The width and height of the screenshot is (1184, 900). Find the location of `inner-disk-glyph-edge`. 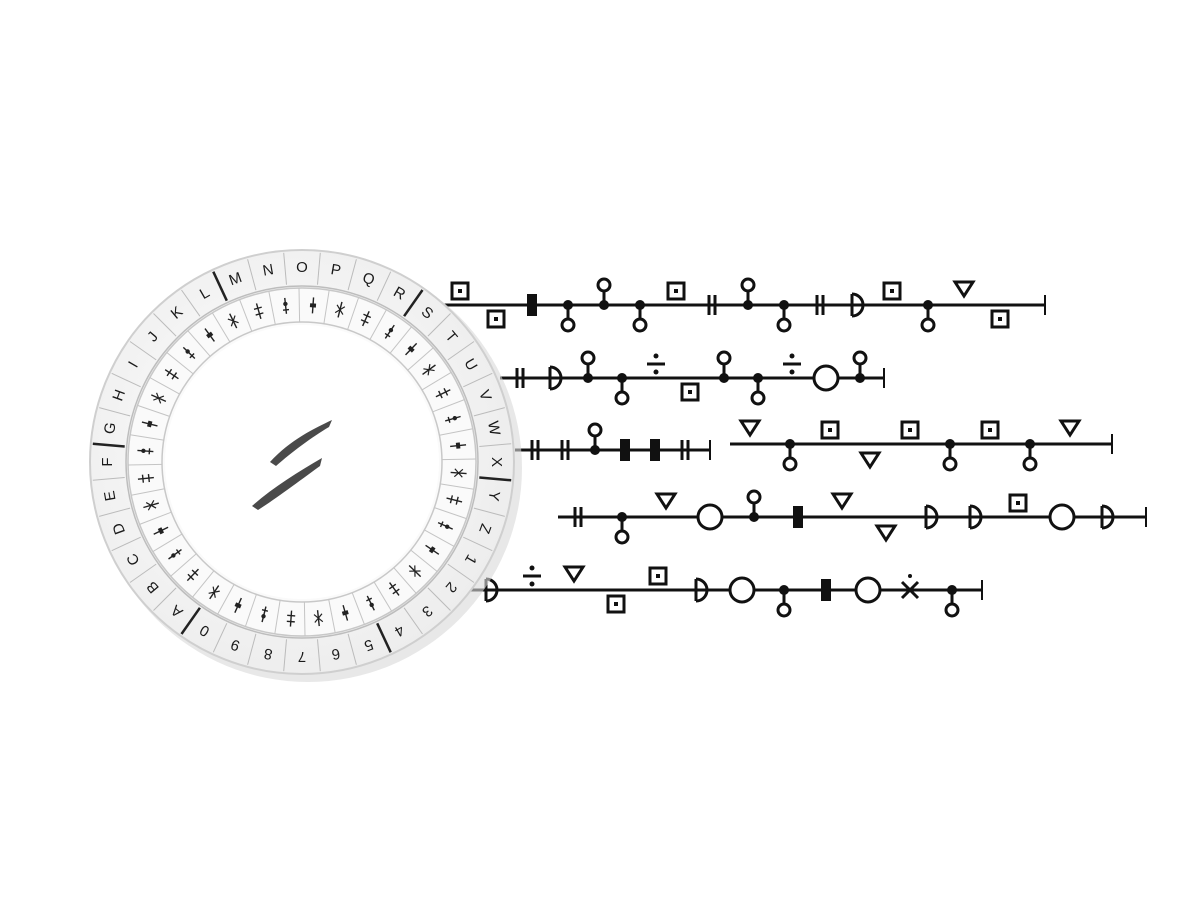

inner-disk-glyph-edge is located at coordinates (302, 462).